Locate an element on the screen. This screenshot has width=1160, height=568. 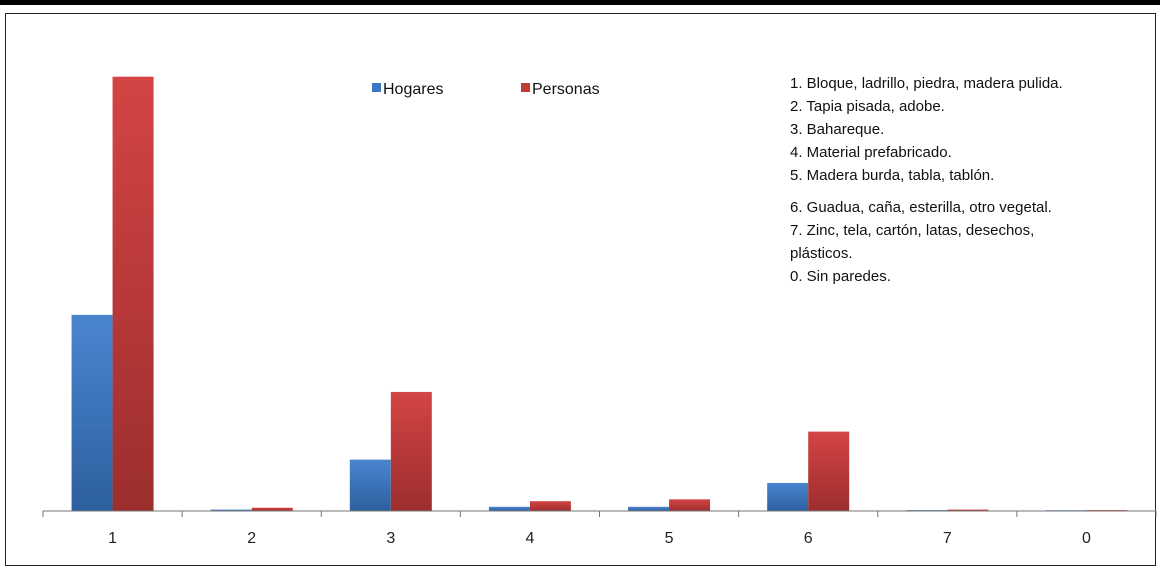
x-tick-label-0: 0 is located at coordinates (1086, 538).